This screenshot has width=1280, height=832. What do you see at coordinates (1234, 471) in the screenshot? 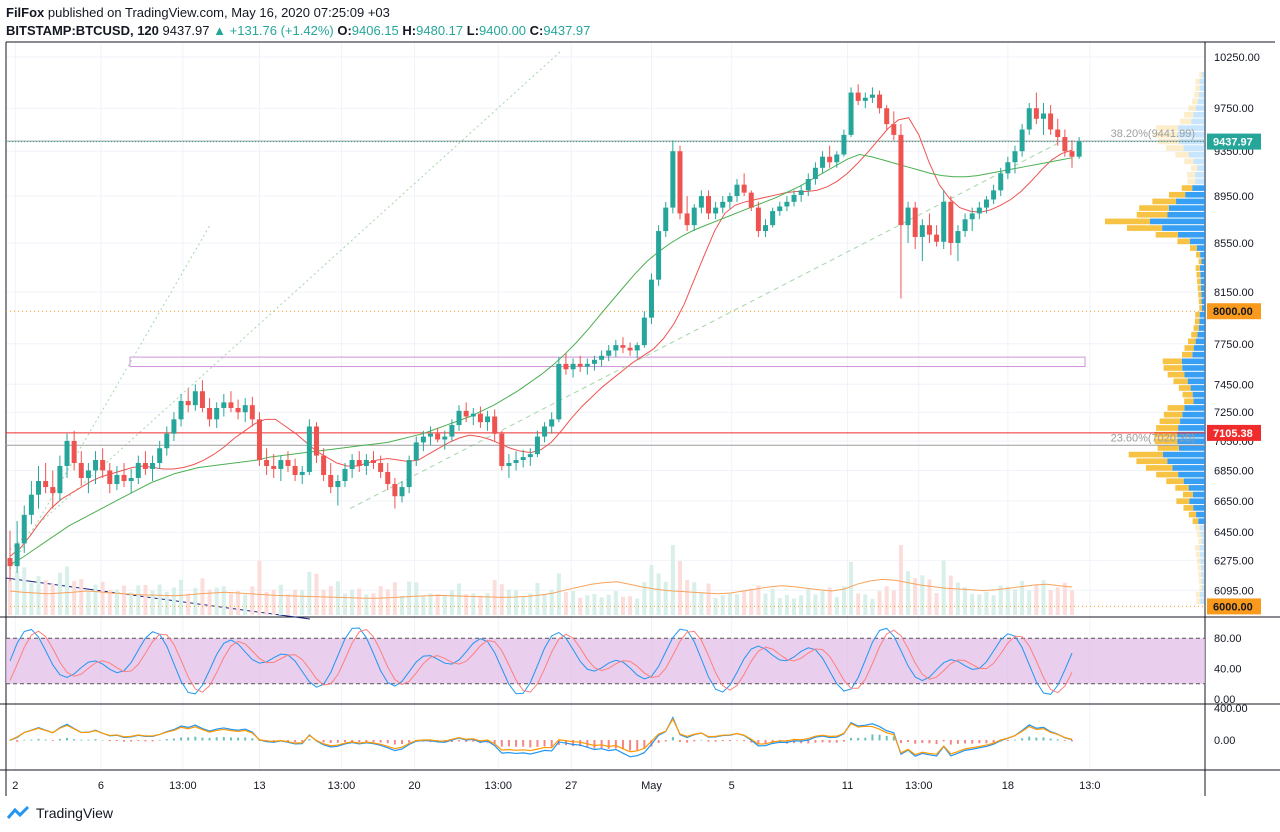
I see `price-tick-label: 6850.00` at bounding box center [1234, 471].